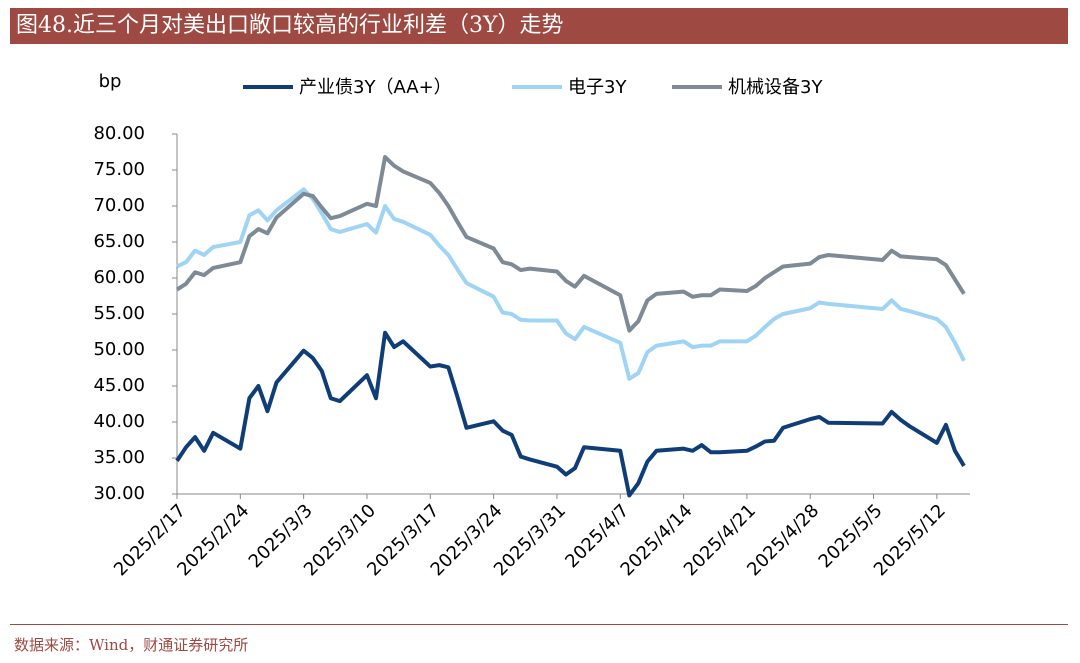  I want to click on y-tick-label: 50.00, so click(119, 349).